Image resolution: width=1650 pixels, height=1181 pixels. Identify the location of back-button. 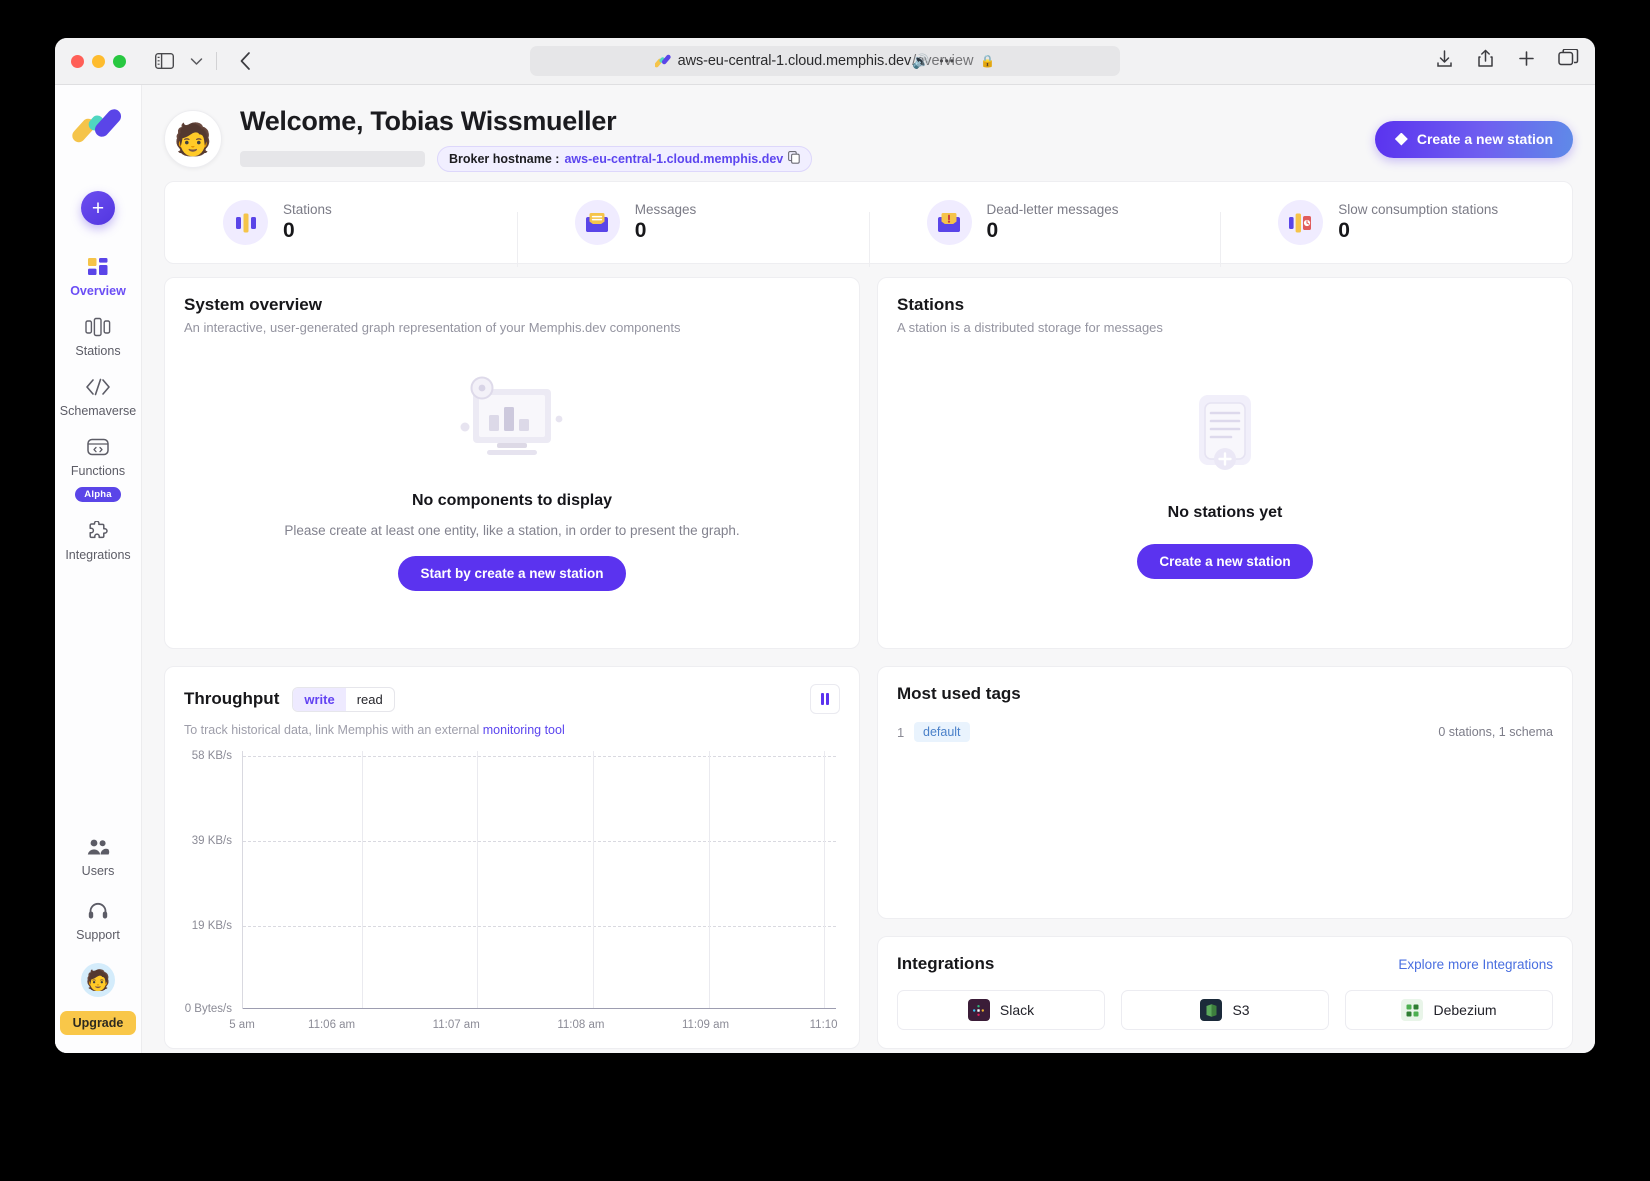
(245, 61).